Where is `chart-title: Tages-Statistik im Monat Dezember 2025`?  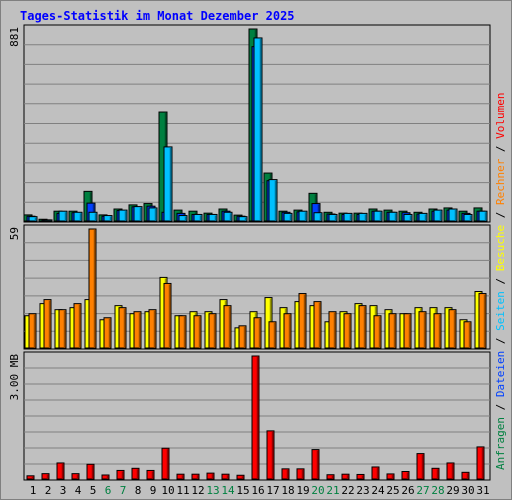 chart-title: Tages-Statistik im Monat Dezember 2025 is located at coordinates (157, 16).